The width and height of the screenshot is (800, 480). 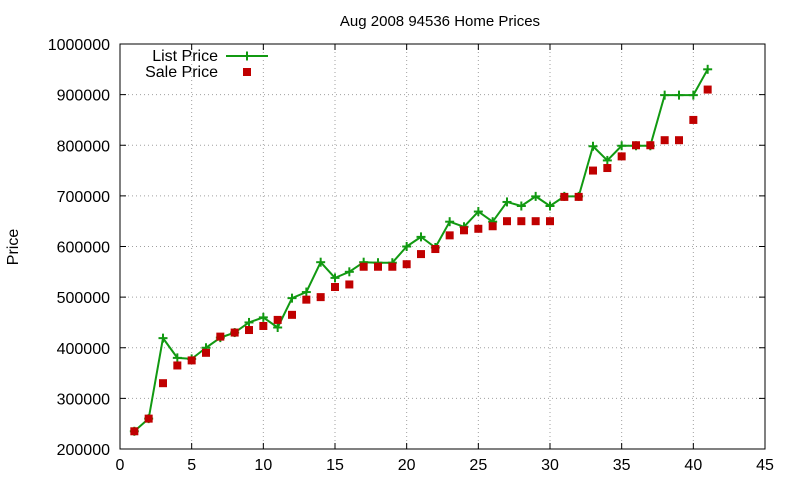 What do you see at coordinates (83, 349) in the screenshot?
I see `y-tick-label: 400000` at bounding box center [83, 349].